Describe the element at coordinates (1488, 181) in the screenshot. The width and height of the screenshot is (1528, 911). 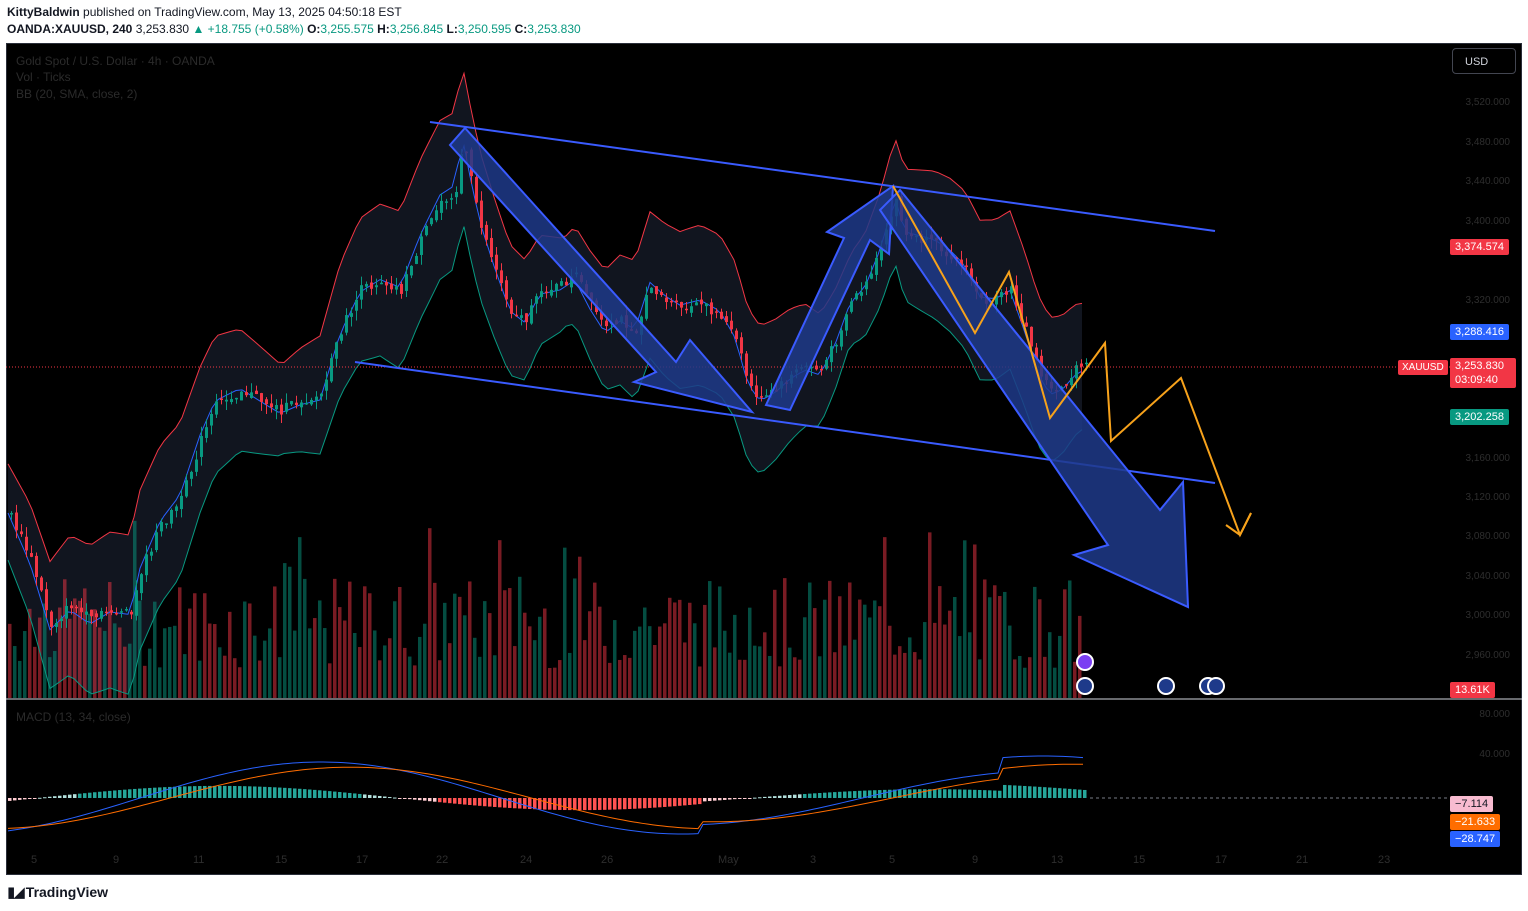
I see `price-tick: 3,440.000` at that location.